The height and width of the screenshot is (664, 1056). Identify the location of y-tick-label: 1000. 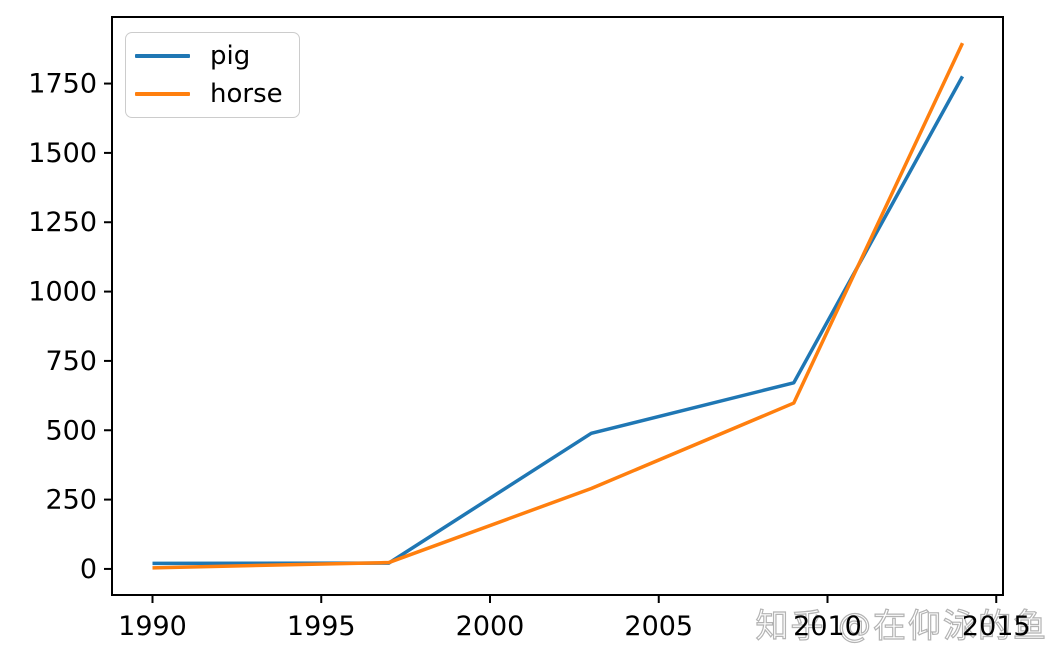
(62, 292).